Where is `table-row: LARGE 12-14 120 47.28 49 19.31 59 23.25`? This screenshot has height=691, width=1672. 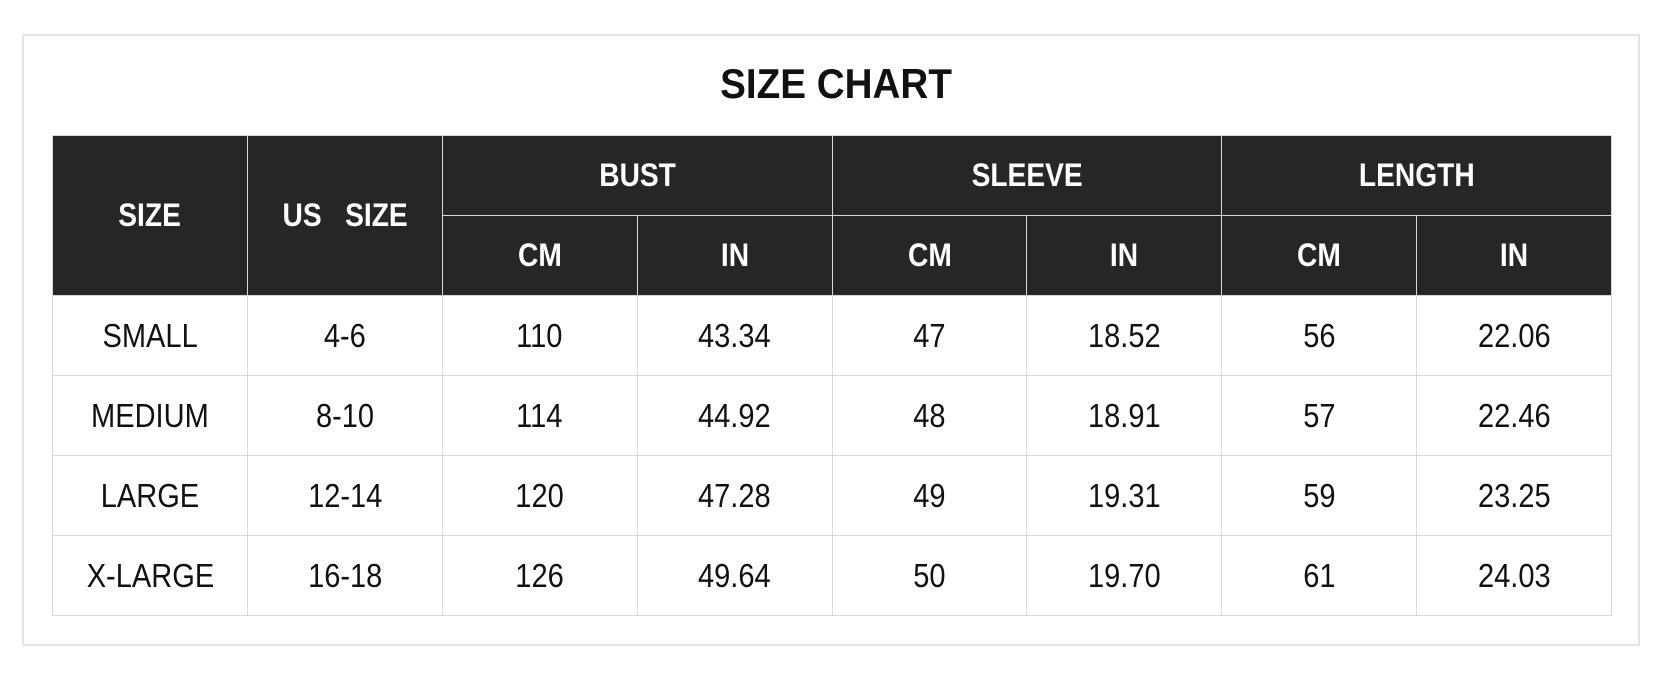
table-row: LARGE 12-14 120 47.28 49 19.31 59 23.25 is located at coordinates (832, 495).